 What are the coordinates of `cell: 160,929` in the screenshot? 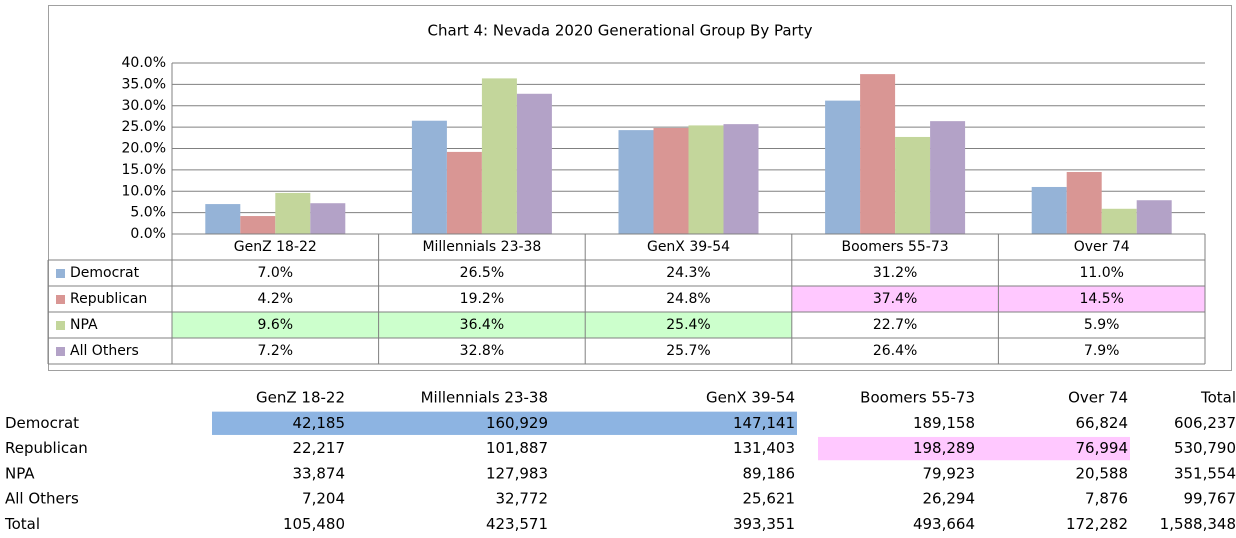 It's located at (517, 423).